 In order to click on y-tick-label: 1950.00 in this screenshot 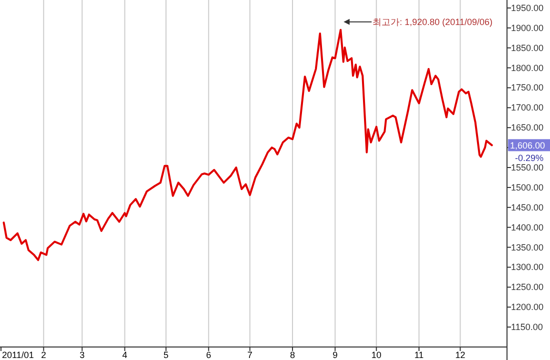, I will do `click(527, 7)`.